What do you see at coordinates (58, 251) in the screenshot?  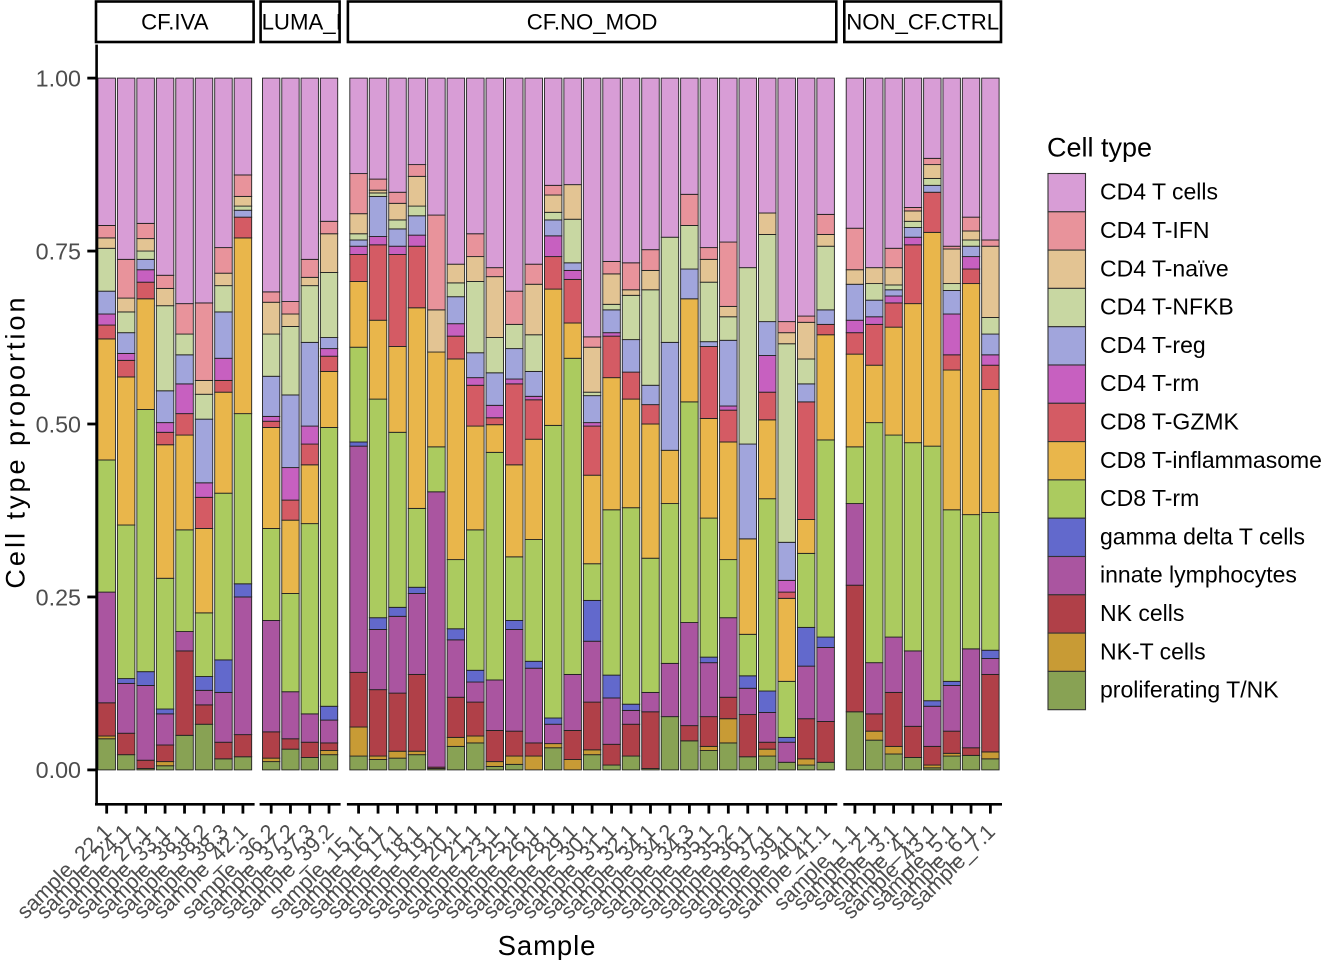 I see `svg-text: 0.75` at bounding box center [58, 251].